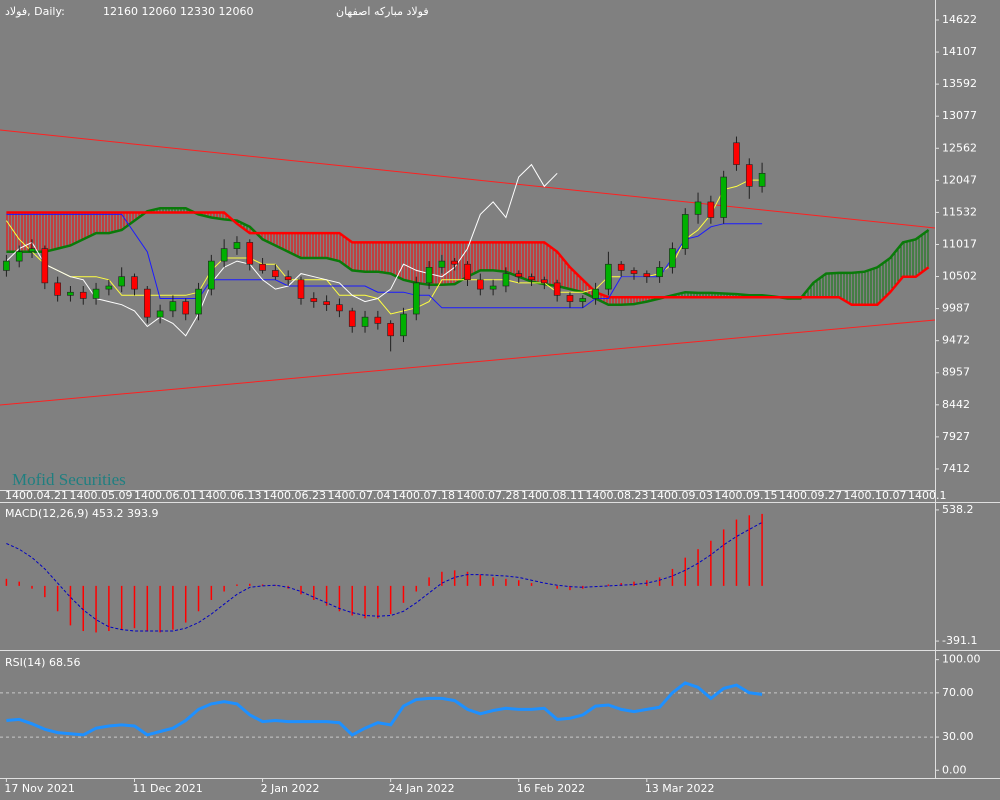  What do you see at coordinates (39, 788) in the screenshot?
I see `x-tick-label: 17 Nov 2021` at bounding box center [39, 788].